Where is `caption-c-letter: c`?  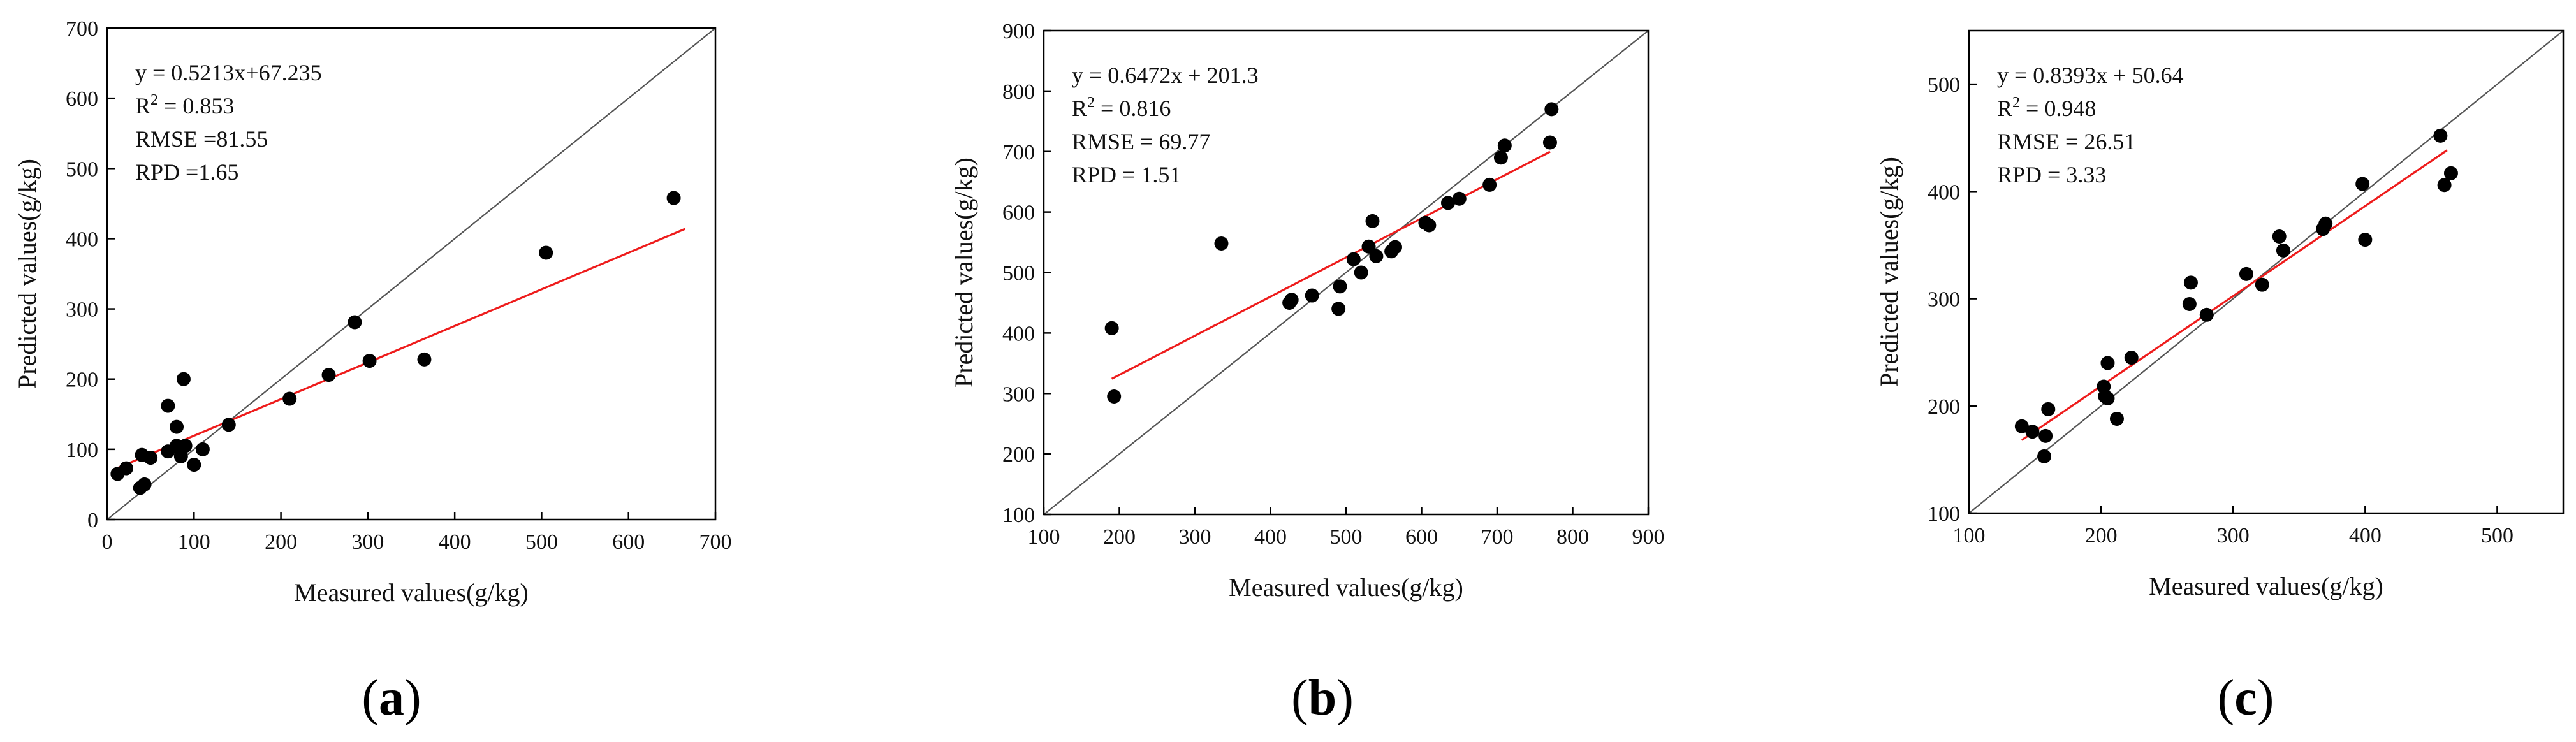
caption-c-letter: c is located at coordinates (2245, 698).